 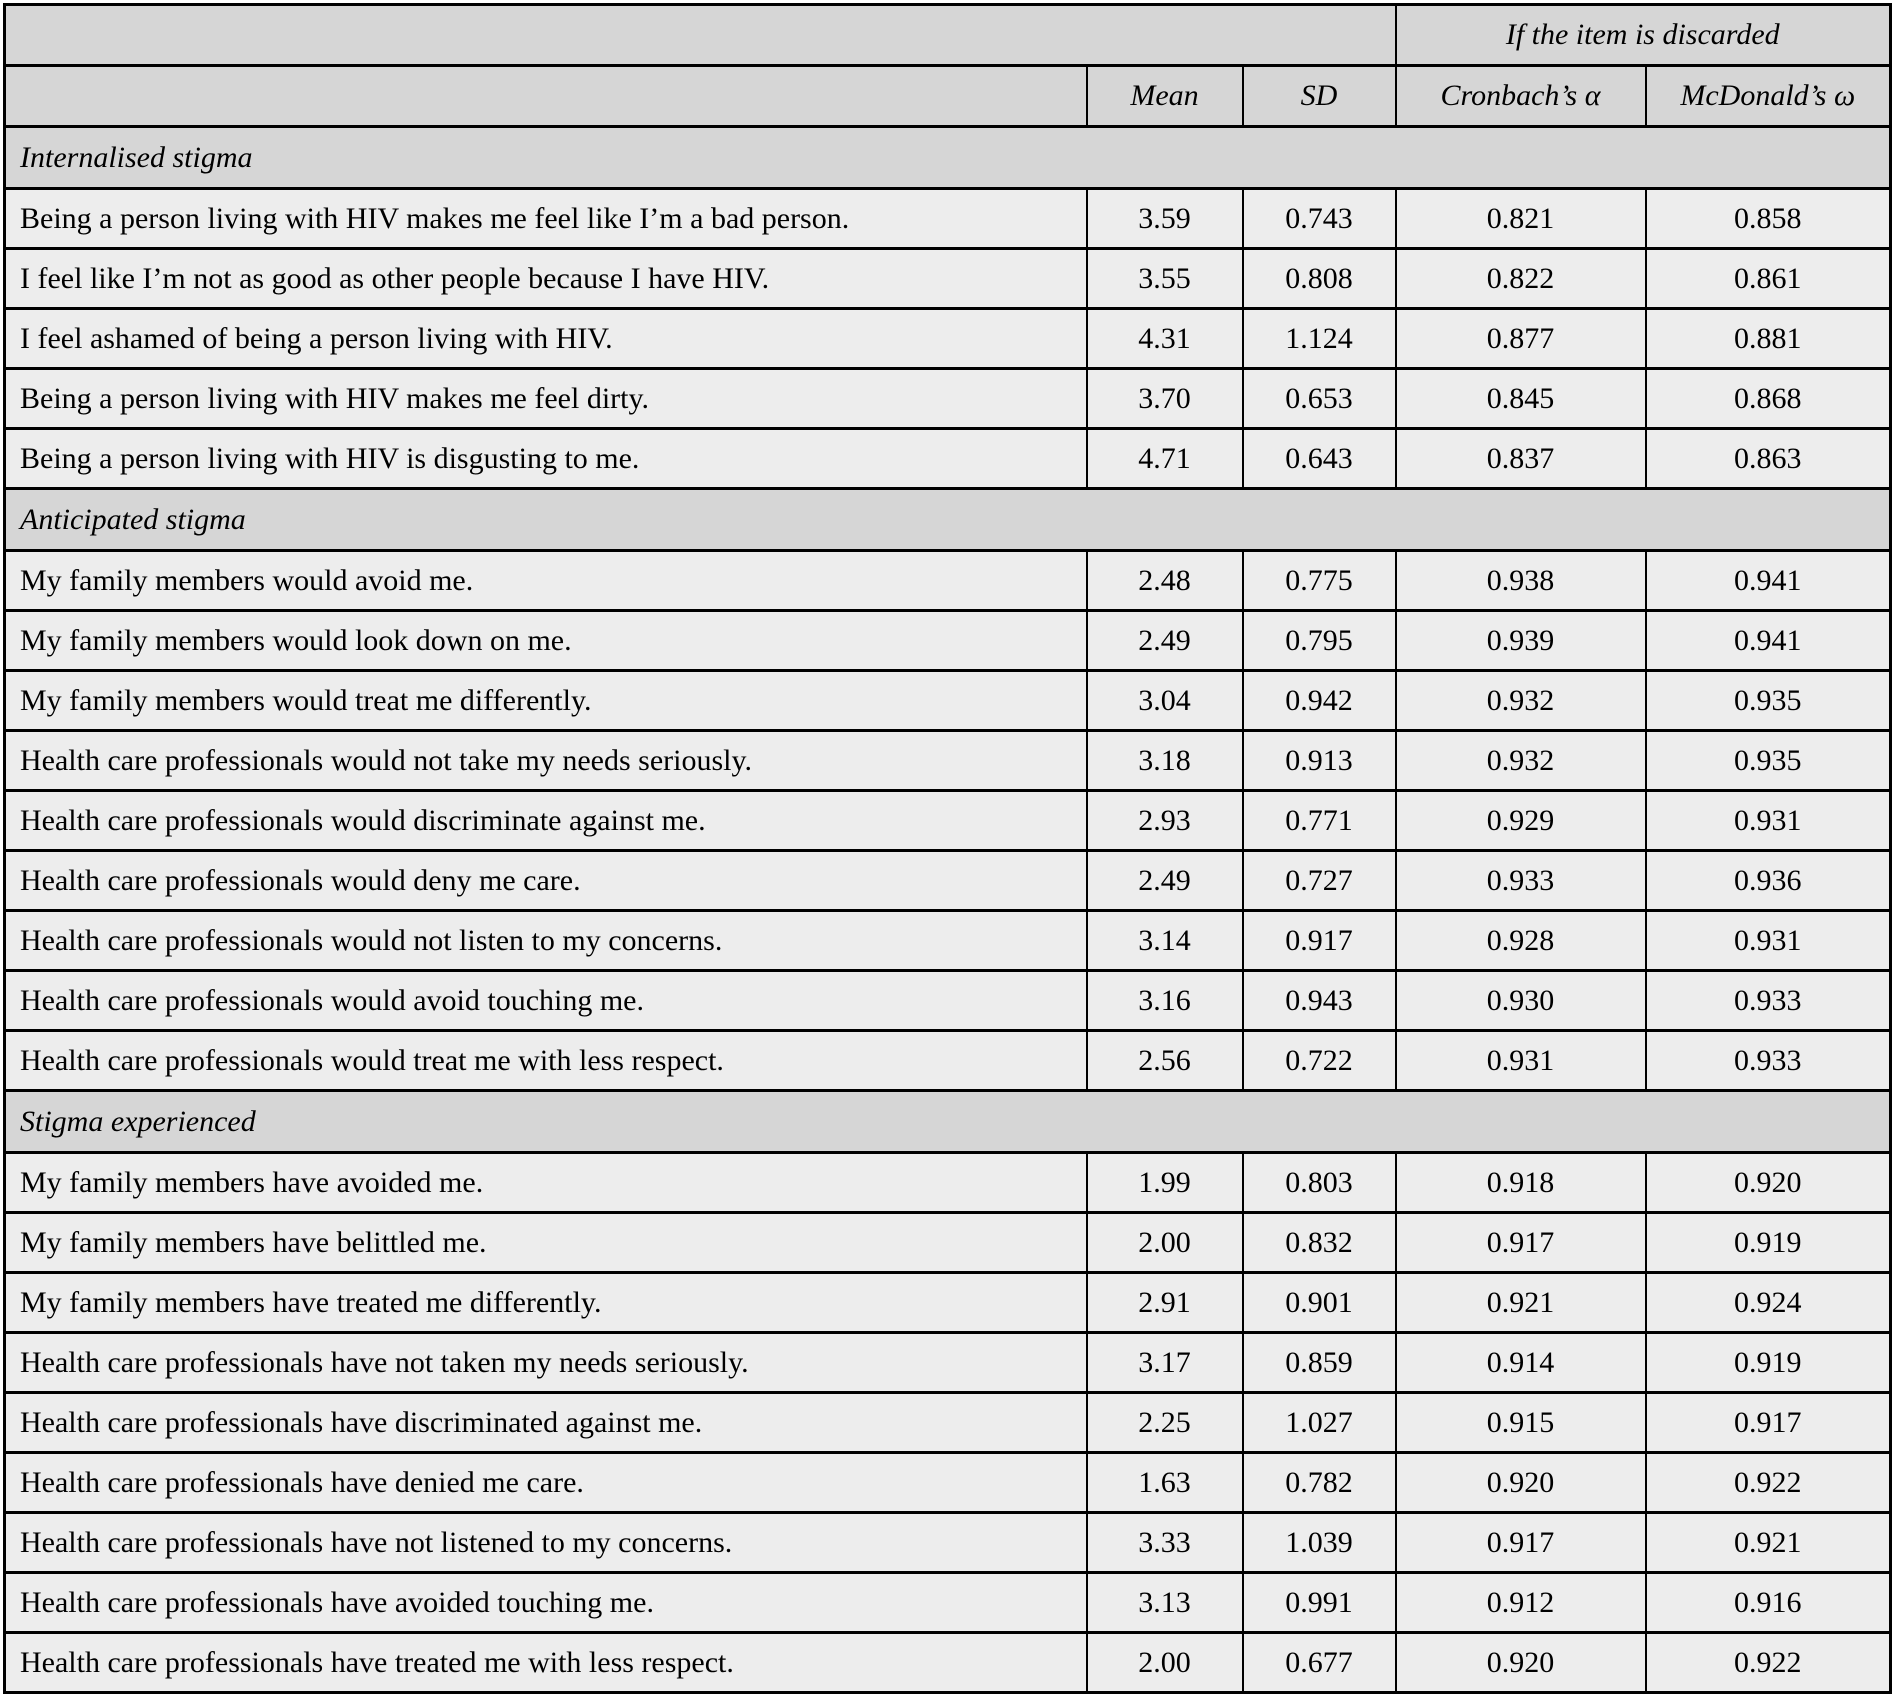 I want to click on sd-cell: 0.808, so click(x=1319, y=278).